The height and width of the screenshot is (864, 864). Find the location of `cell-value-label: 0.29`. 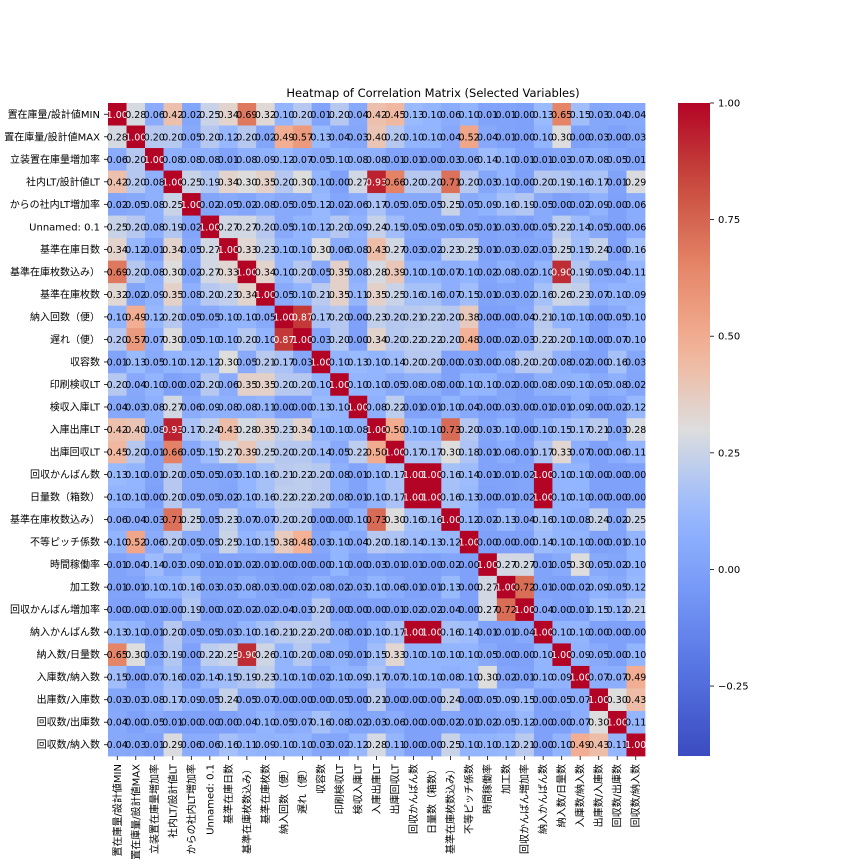

cell-value-label: 0.29 is located at coordinates (635, 182).